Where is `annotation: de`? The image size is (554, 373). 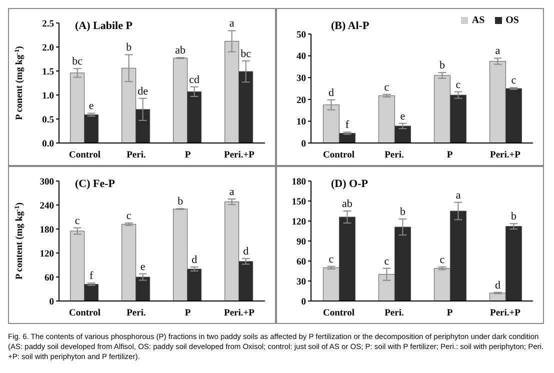
annotation: de is located at coordinates (143, 91).